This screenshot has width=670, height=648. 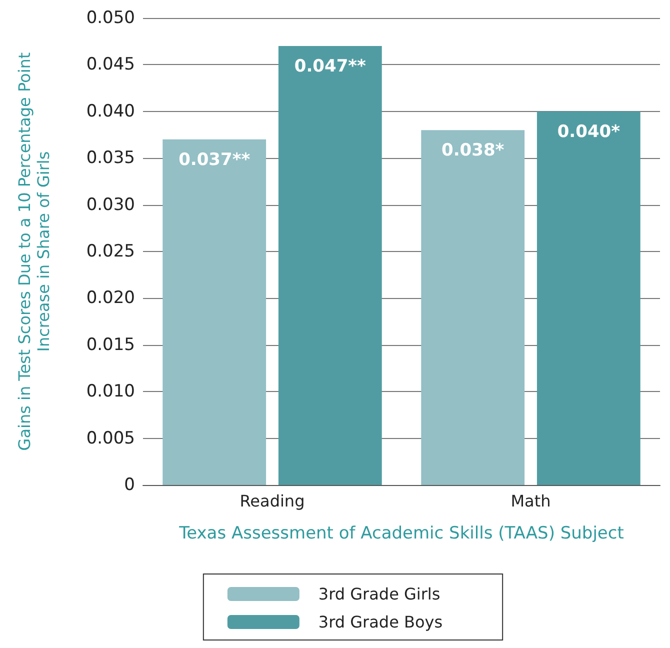 I want to click on y-tick-label: 0.015, so click(x=110, y=344).